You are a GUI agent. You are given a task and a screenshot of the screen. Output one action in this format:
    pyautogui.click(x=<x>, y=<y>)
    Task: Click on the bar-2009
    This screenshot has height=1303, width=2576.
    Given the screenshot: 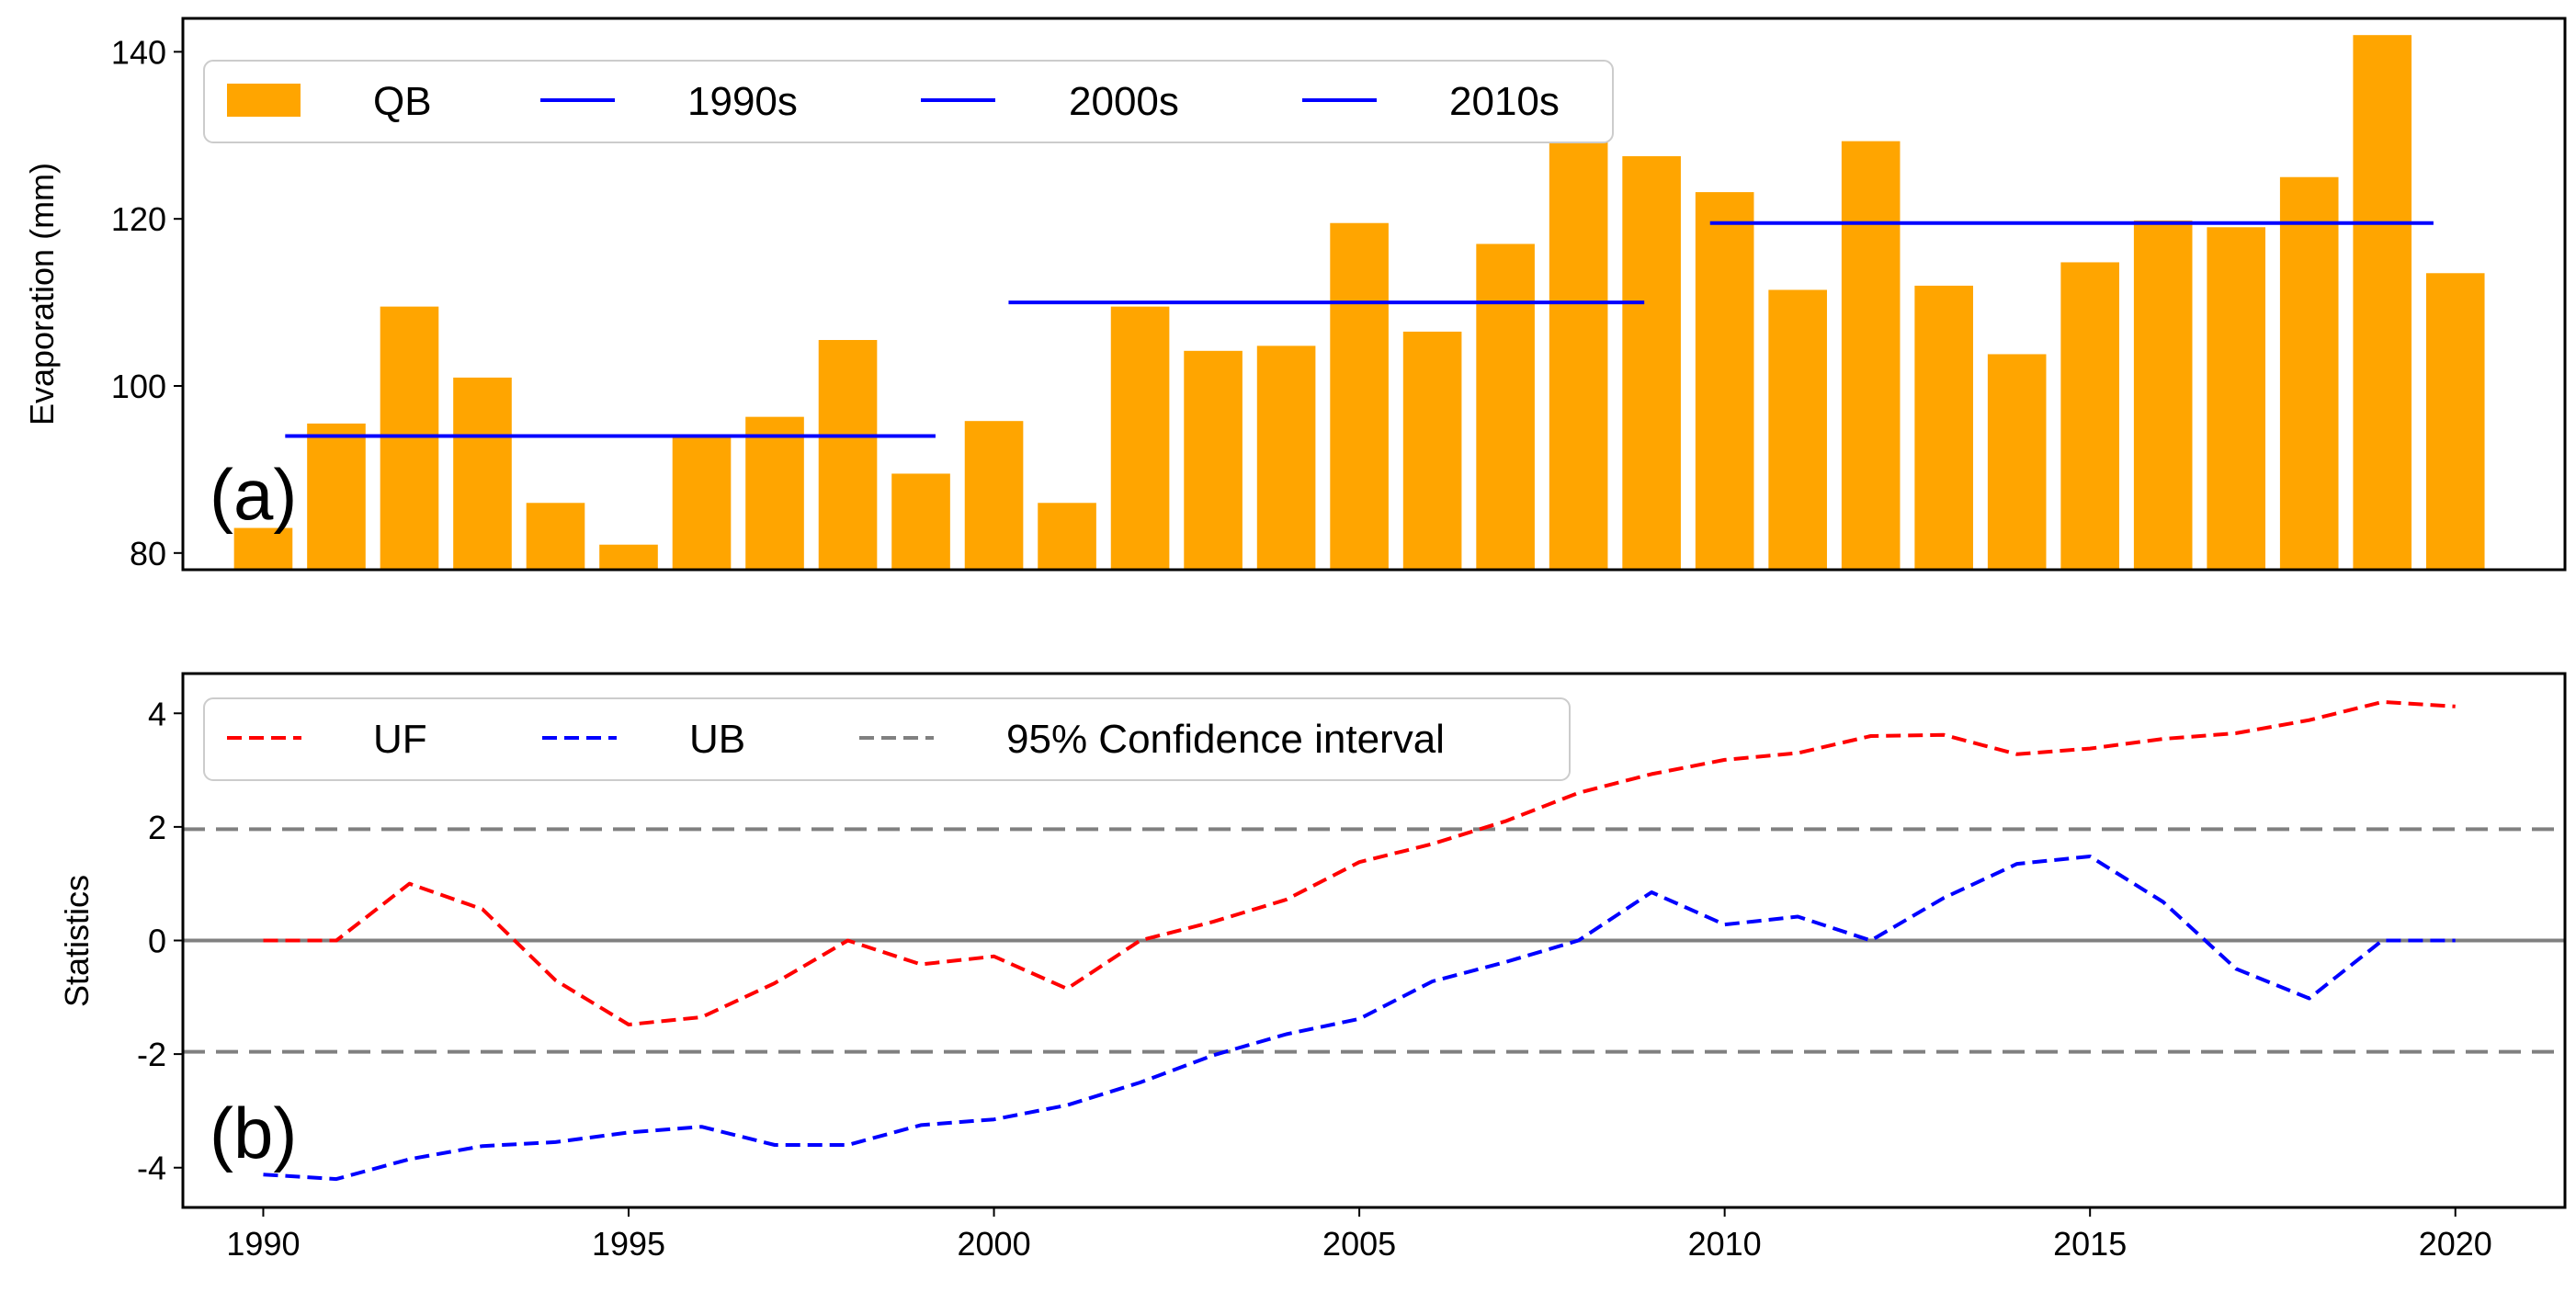 What is the action you would take?
    pyautogui.click(x=1652, y=363)
    